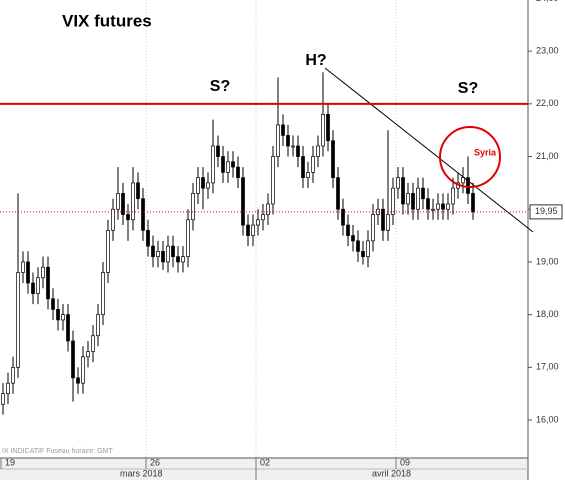 The width and height of the screenshot is (565, 480). What do you see at coordinates (107, 20) in the screenshot?
I see `chart-title: VIX futures` at bounding box center [107, 20].